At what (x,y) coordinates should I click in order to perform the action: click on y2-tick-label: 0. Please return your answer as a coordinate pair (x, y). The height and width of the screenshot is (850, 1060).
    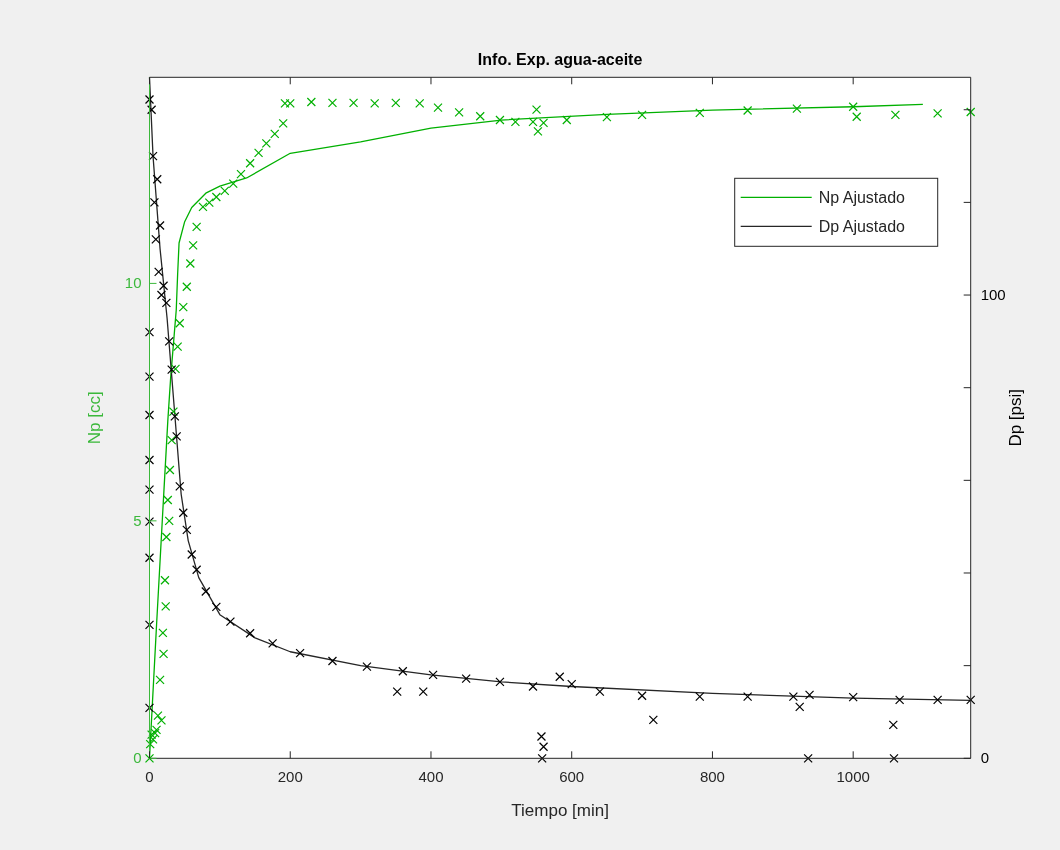
    Looking at the image, I should click on (985, 758).